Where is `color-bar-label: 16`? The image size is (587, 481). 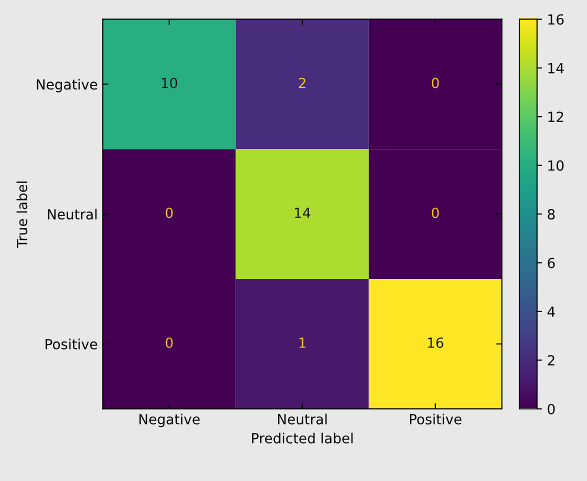 color-bar-label: 16 is located at coordinates (556, 19).